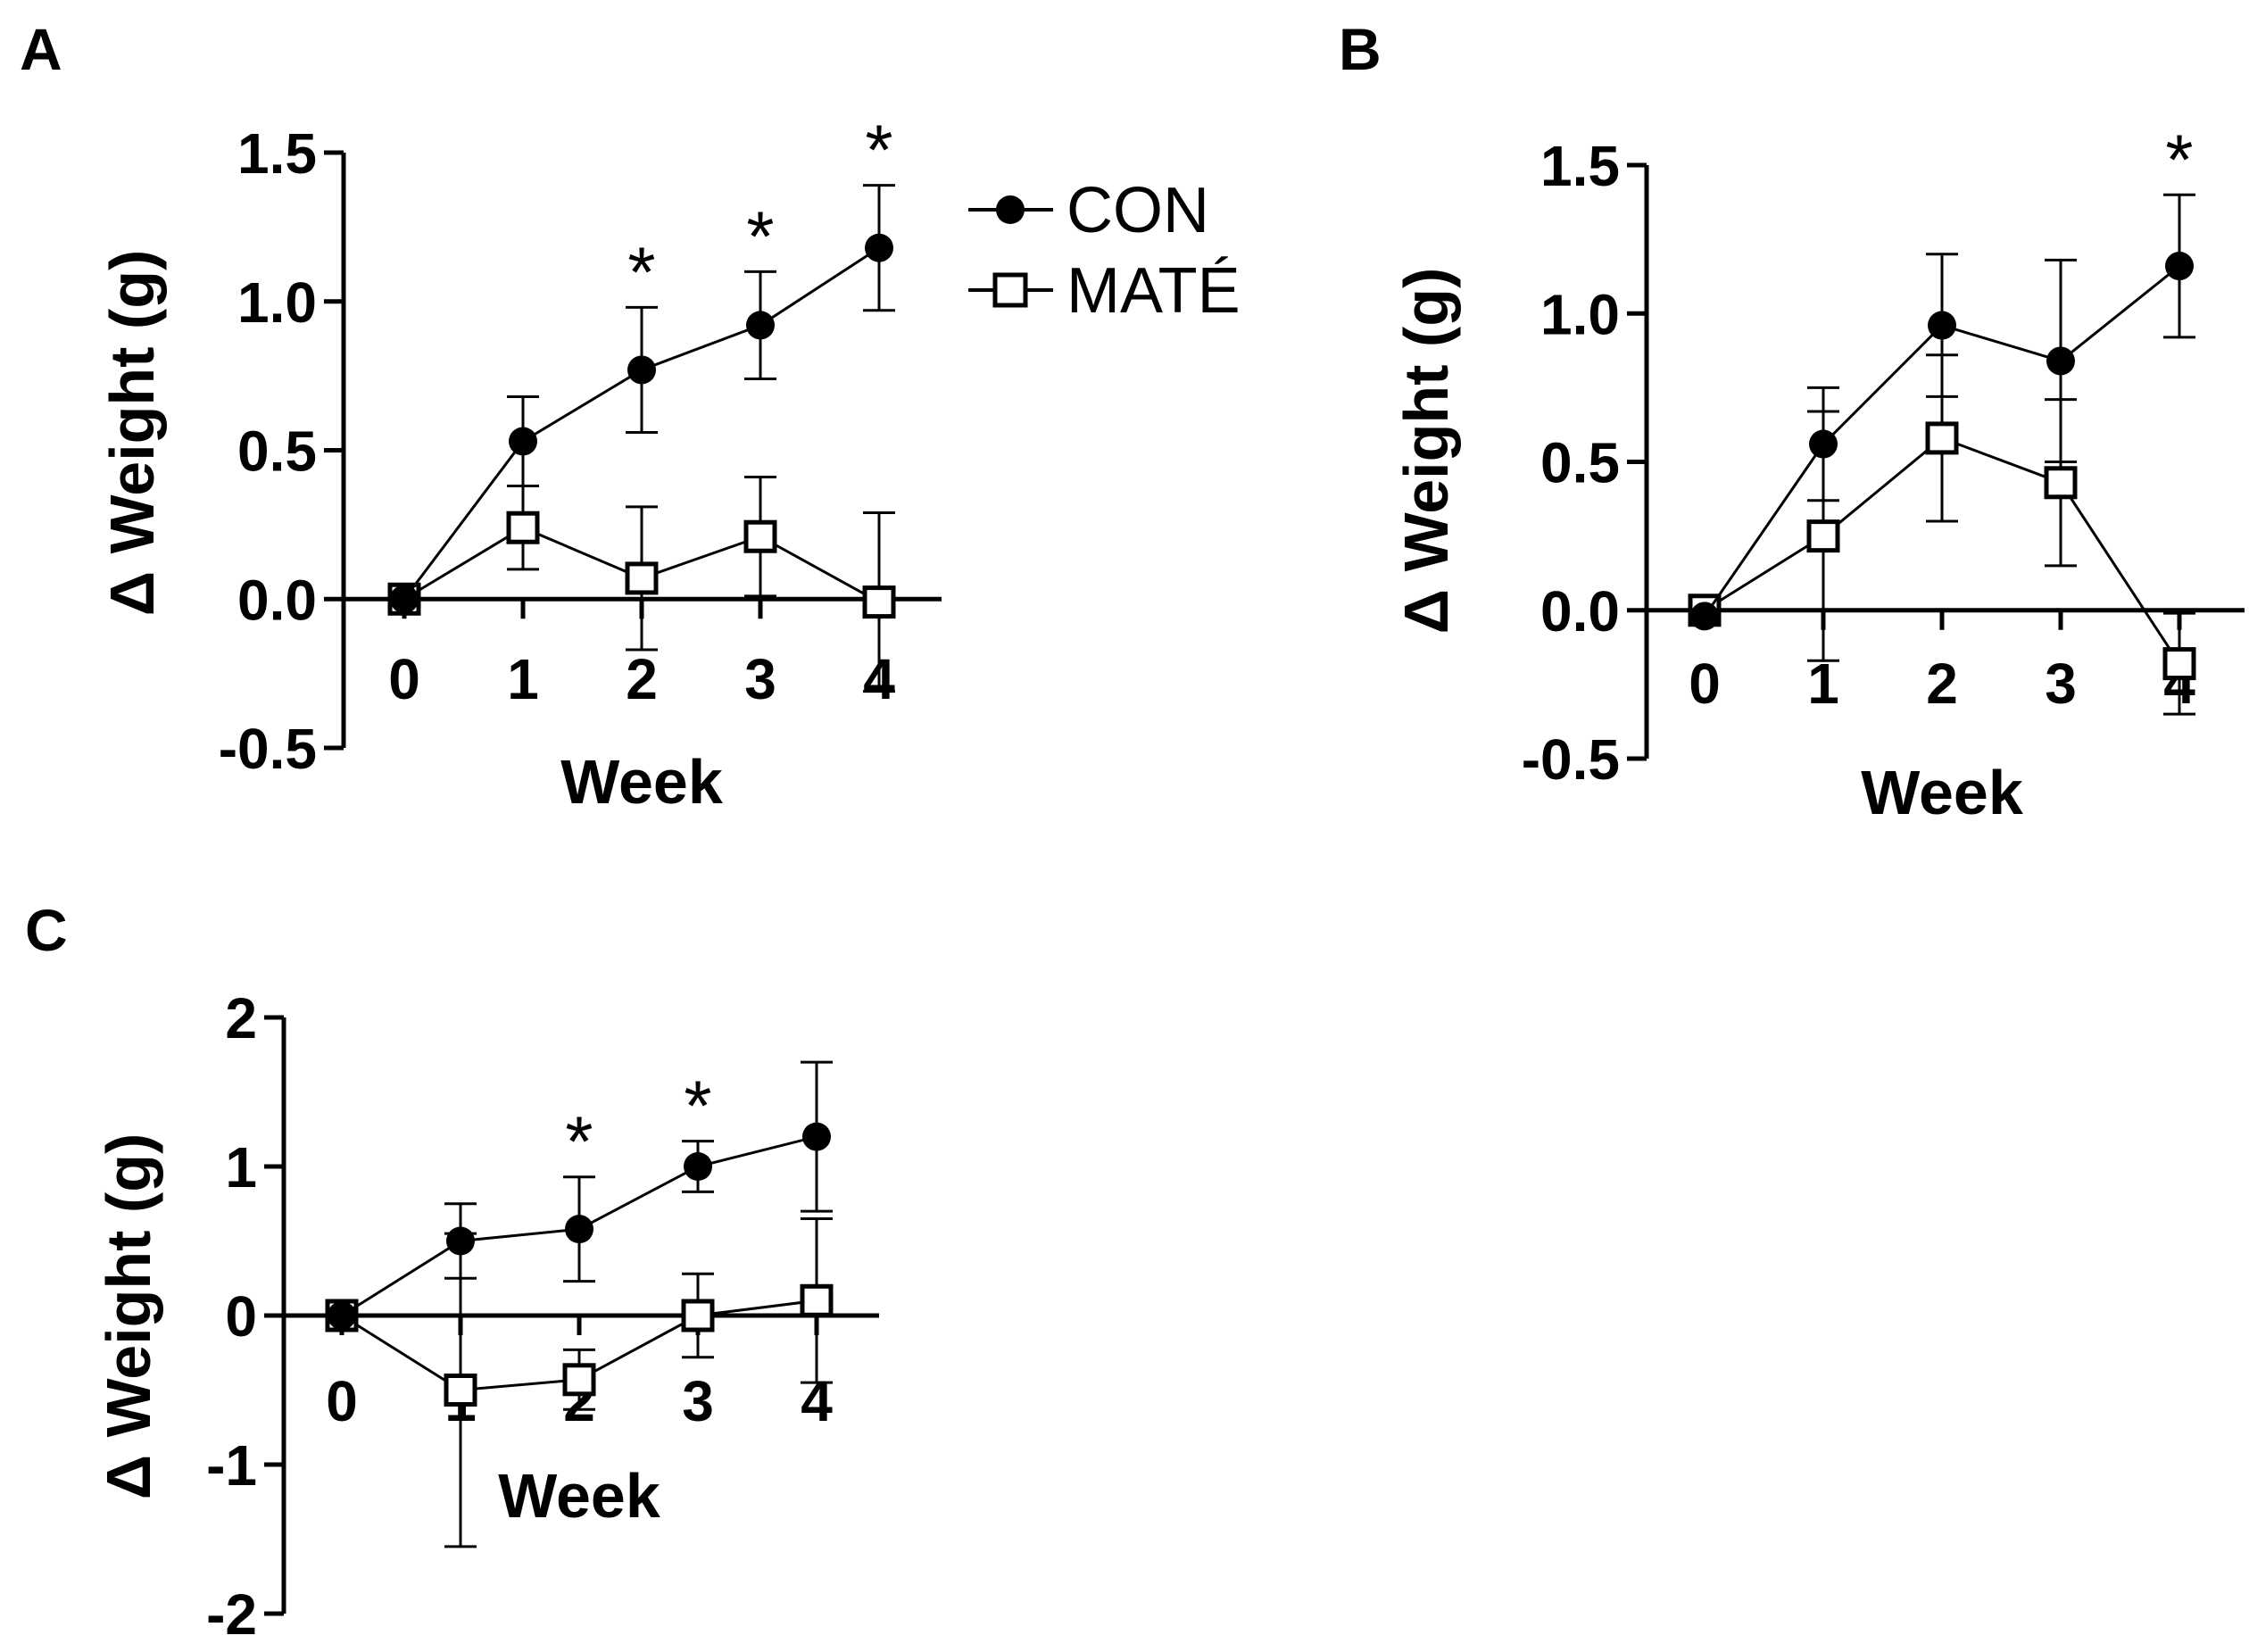  Describe the element at coordinates (1360, 49) in the screenshot. I see `panel-letter-b: B` at that location.